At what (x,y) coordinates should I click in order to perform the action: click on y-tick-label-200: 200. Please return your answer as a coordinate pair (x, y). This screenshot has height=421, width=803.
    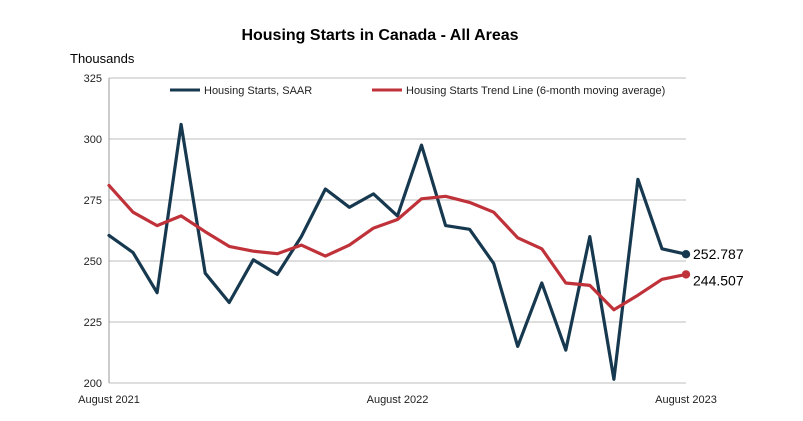
    Looking at the image, I should click on (93, 384).